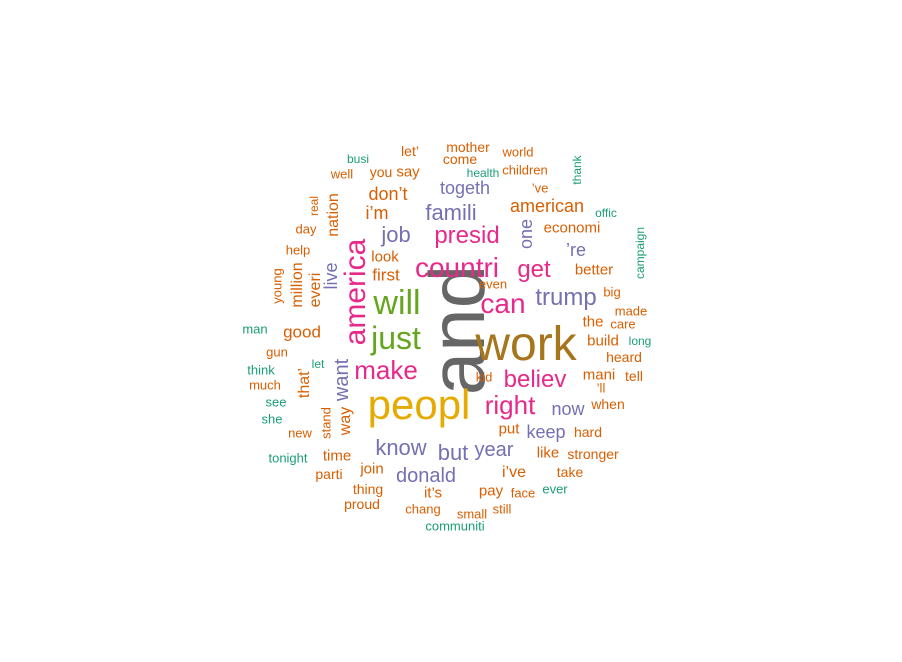  What do you see at coordinates (599, 375) in the screenshot?
I see `word-mani: mani` at bounding box center [599, 375].